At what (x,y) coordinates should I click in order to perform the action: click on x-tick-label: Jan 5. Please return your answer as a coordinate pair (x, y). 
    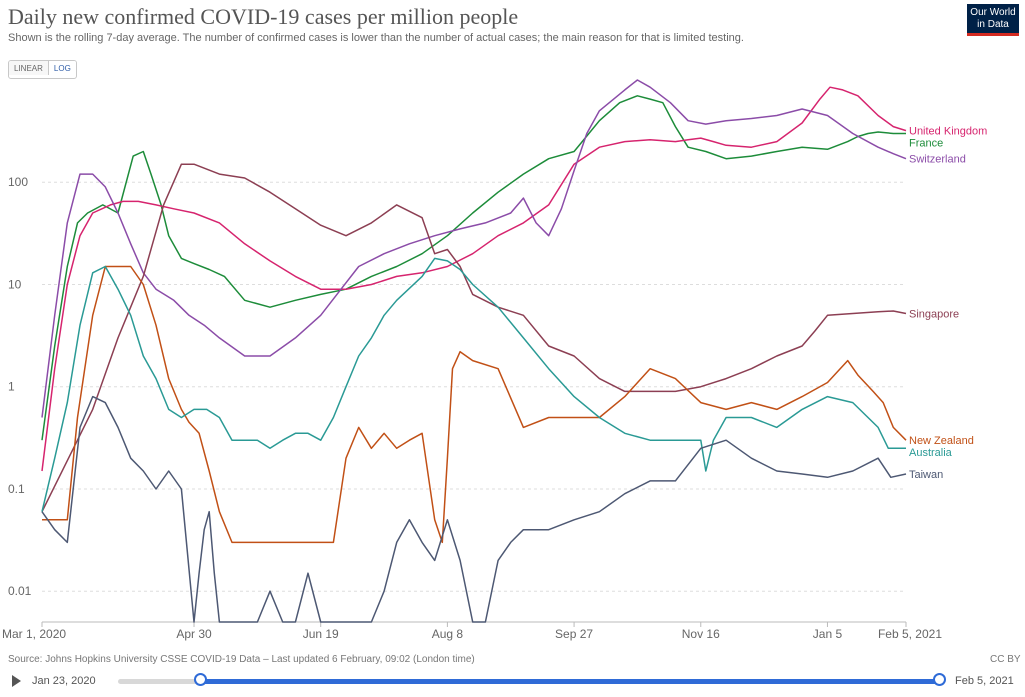
    Looking at the image, I should click on (828, 634).